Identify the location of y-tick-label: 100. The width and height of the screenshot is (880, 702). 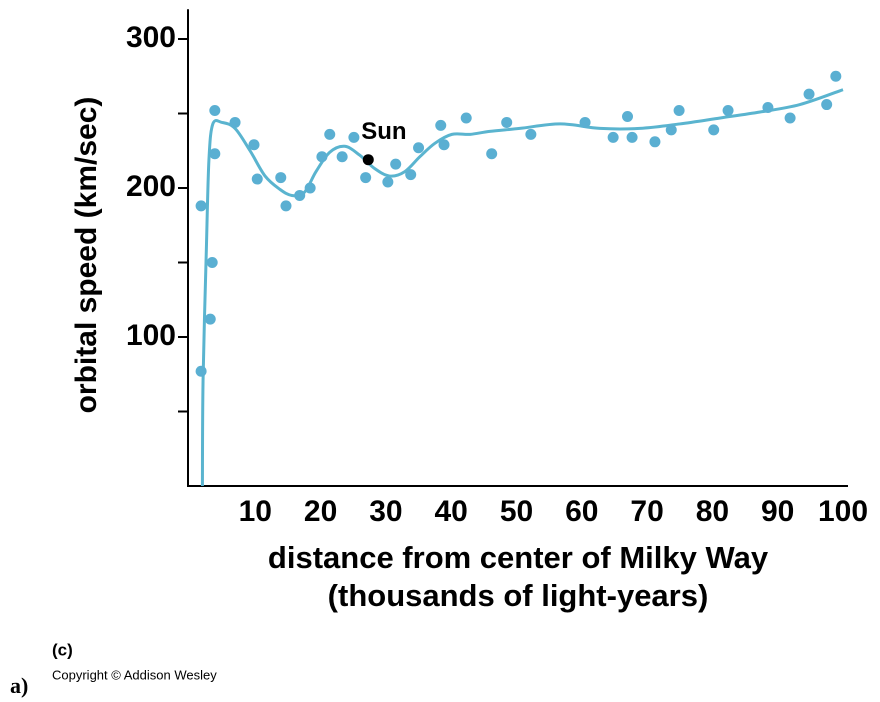
(151, 335).